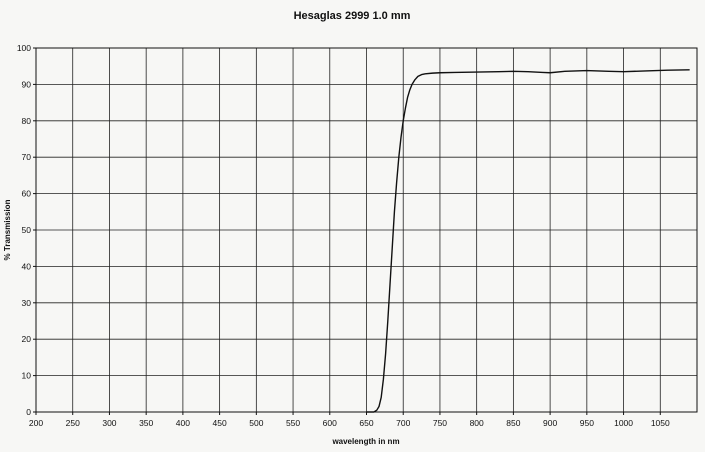 Image resolution: width=705 pixels, height=452 pixels. What do you see at coordinates (623, 423) in the screenshot?
I see `x-tick-label: 1000` at bounding box center [623, 423].